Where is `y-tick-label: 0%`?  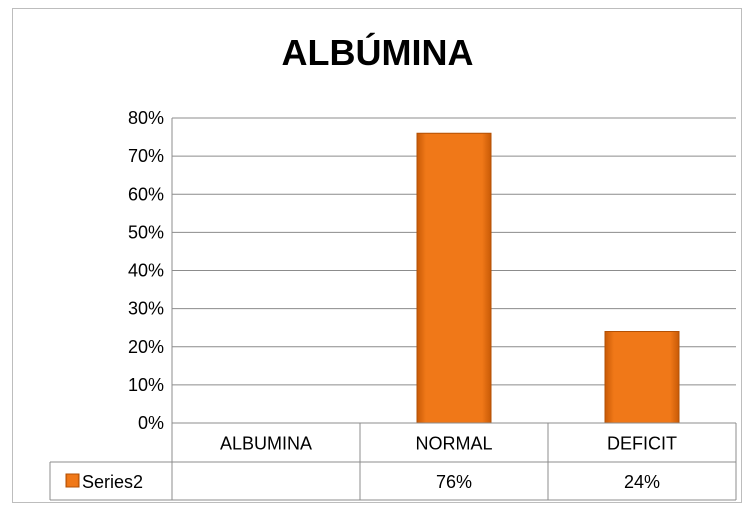
y-tick-label: 0% is located at coordinates (151, 423).